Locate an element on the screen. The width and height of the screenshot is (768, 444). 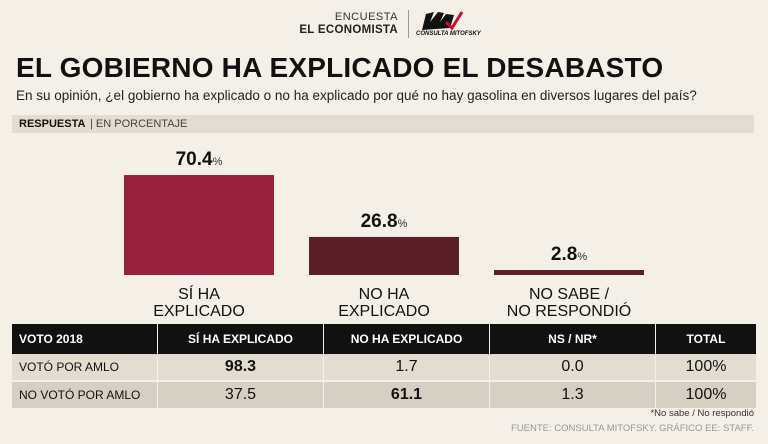
table-row: VOTÓ POR AMLO 98.3 1.7 0.0 100% is located at coordinates (384, 368).